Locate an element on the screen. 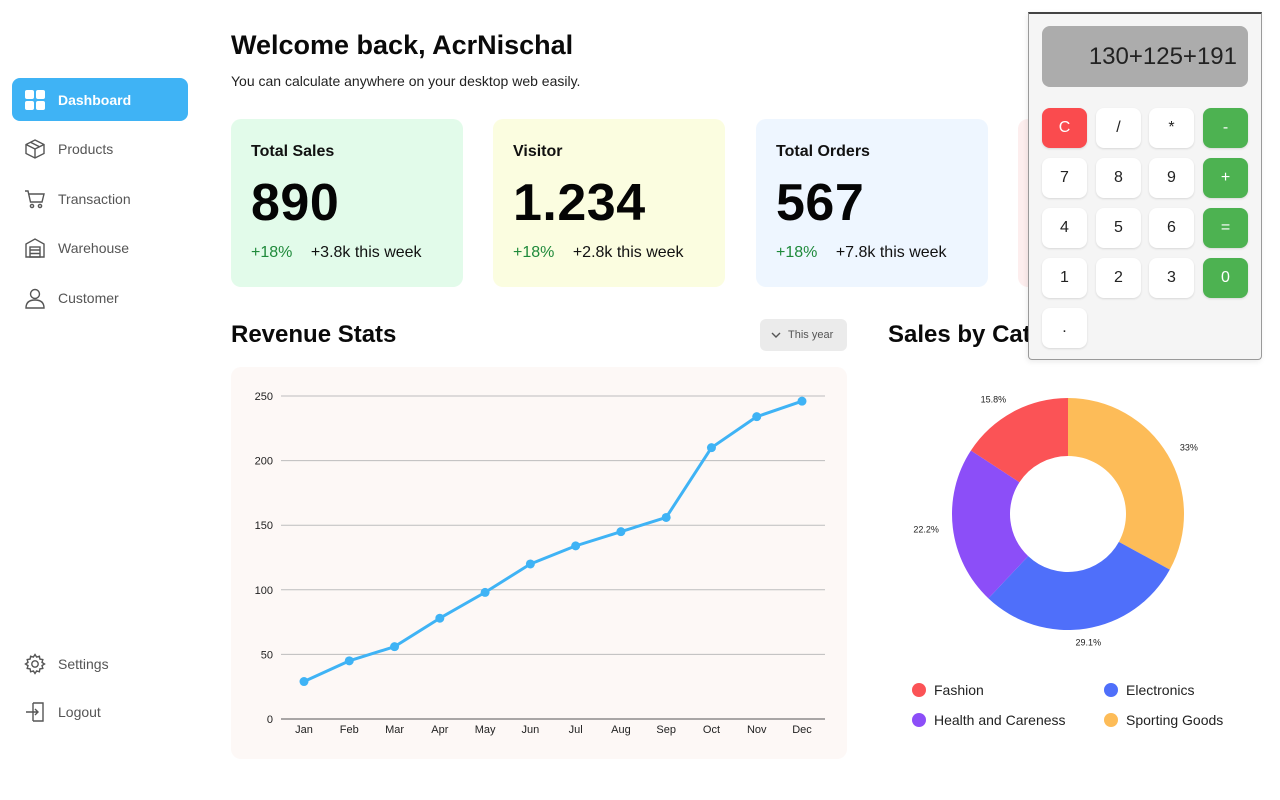 The image size is (1280, 800). x-tick-label: Apr is located at coordinates (439, 730).